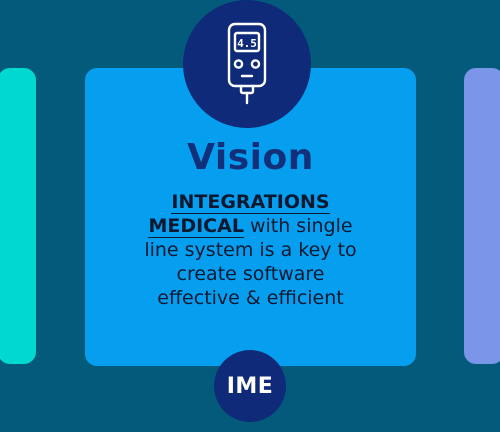 The width and height of the screenshot is (500, 432). What do you see at coordinates (250, 202) in the screenshot?
I see `highlight-integrations: INTEGRATIONS` at bounding box center [250, 202].